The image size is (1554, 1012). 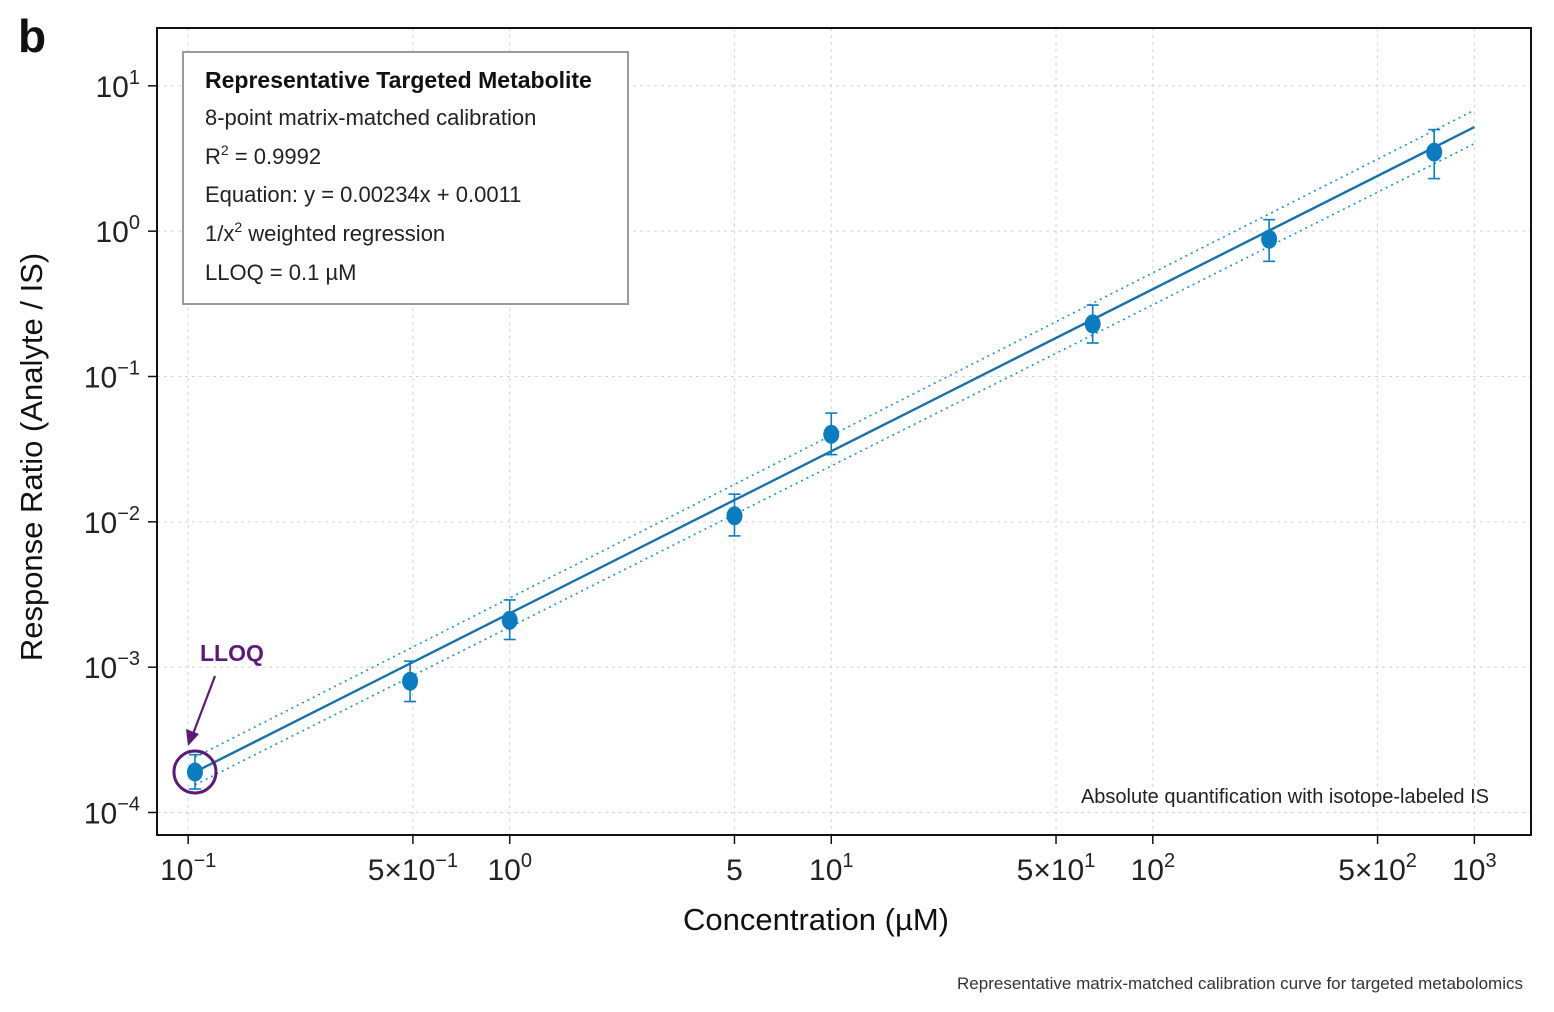 I want to click on panel-label: b, so click(x=32, y=36).